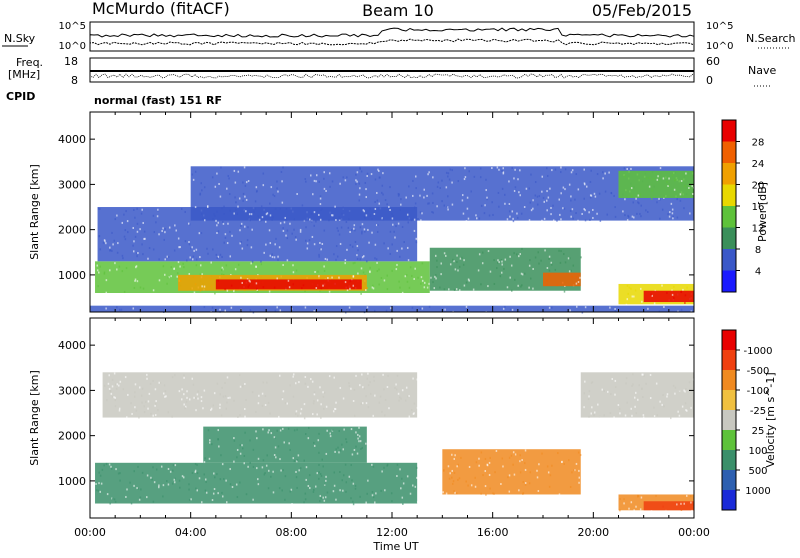 This screenshot has width=800, height=558. What do you see at coordinates (34, 418) in the screenshot?
I see `velocity-y-axis-label: Slant Range [km]` at bounding box center [34, 418].